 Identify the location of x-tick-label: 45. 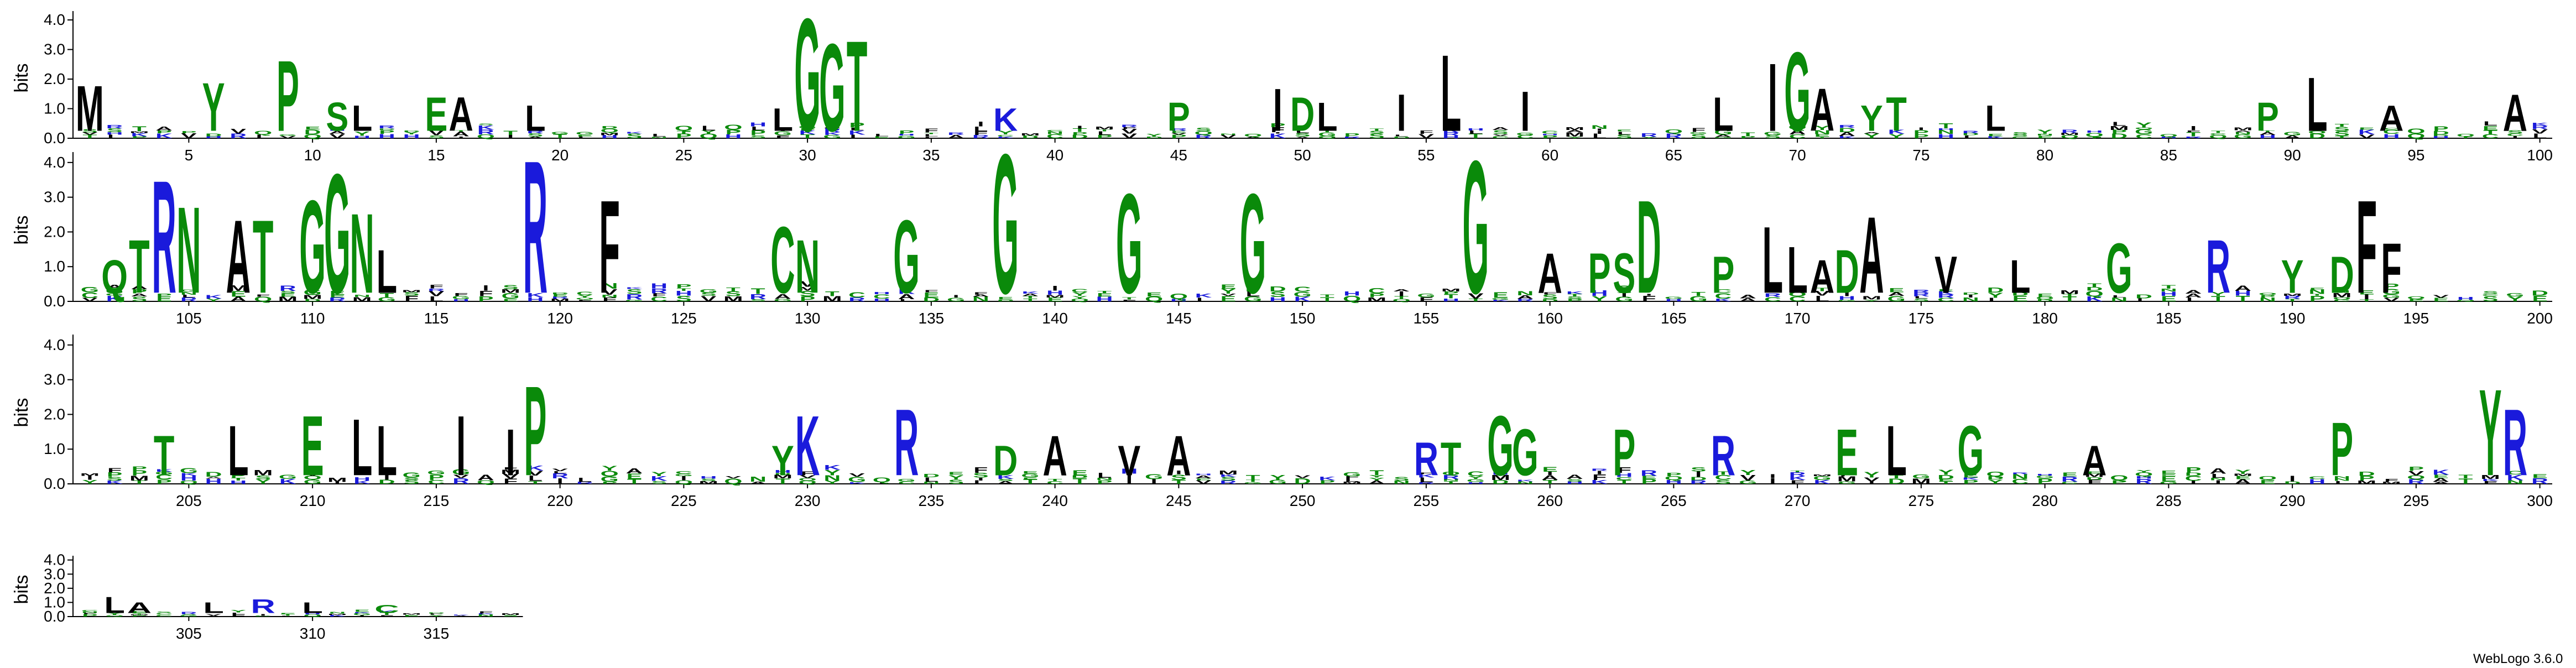
(1178, 156).